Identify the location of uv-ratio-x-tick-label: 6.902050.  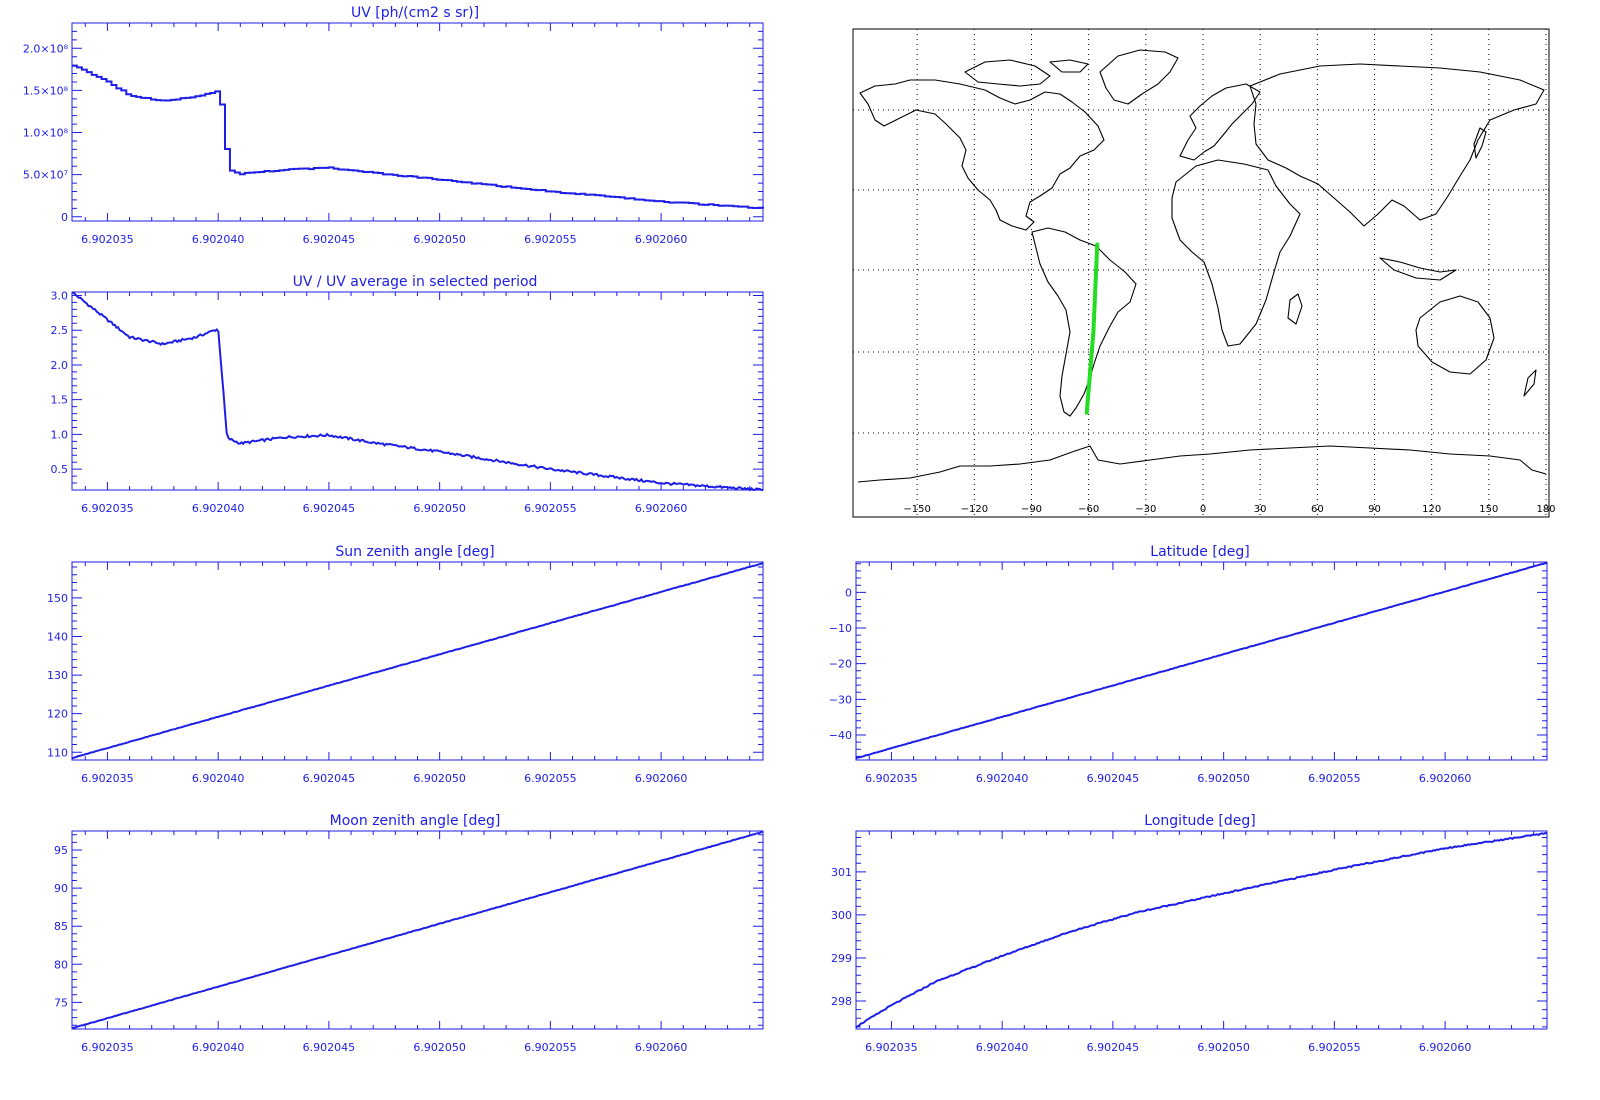
(439, 508).